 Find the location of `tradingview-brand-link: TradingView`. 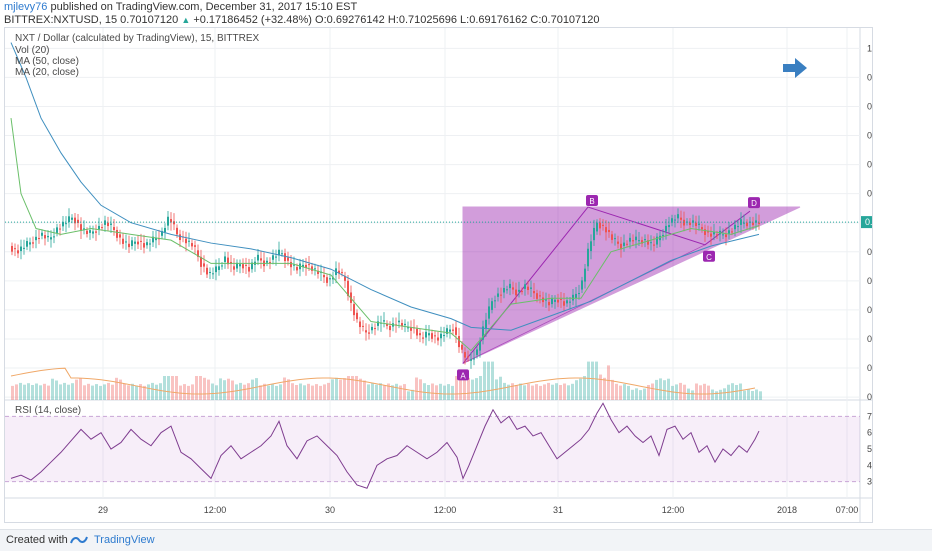

tradingview-brand-link: TradingView is located at coordinates (124, 540).